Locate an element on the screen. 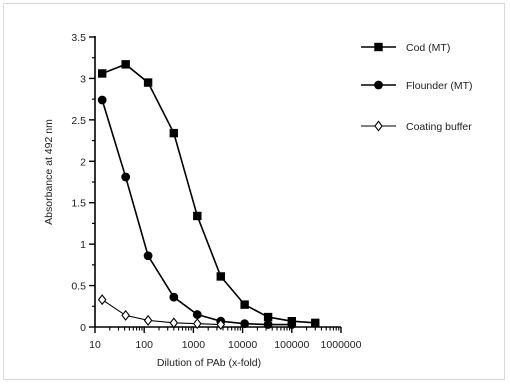 The image size is (510, 386). x-tick-label: 1000000 is located at coordinates (341, 345).